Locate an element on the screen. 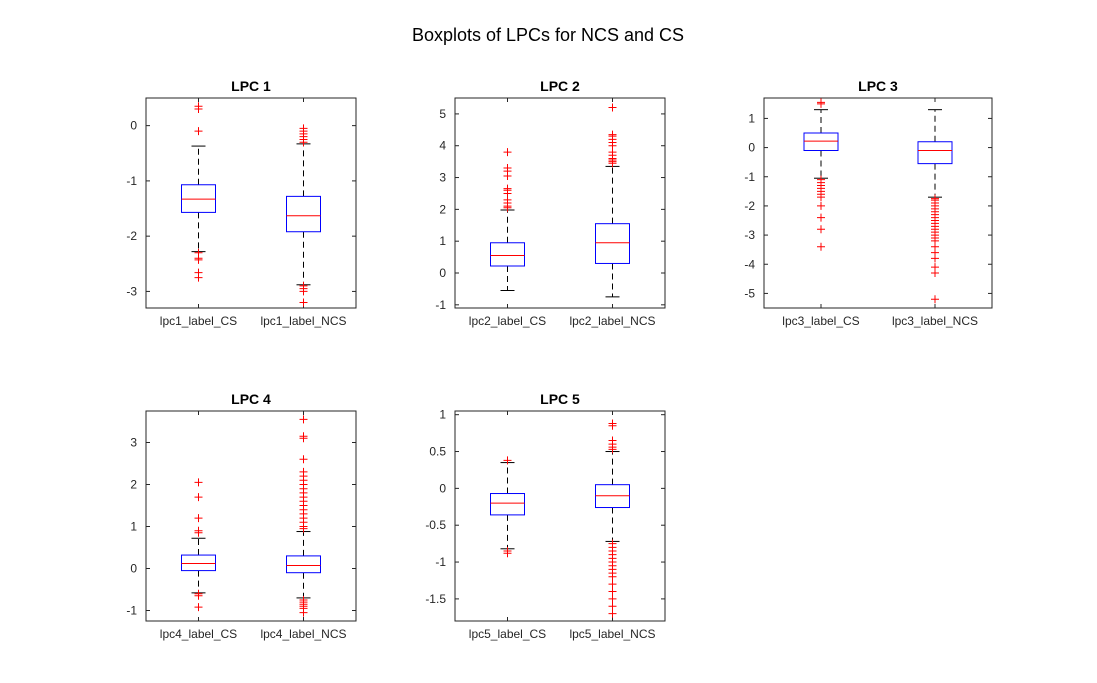 This screenshot has height=683, width=1097. box-1: lpc4_label_CS is located at coordinates (198, 526).